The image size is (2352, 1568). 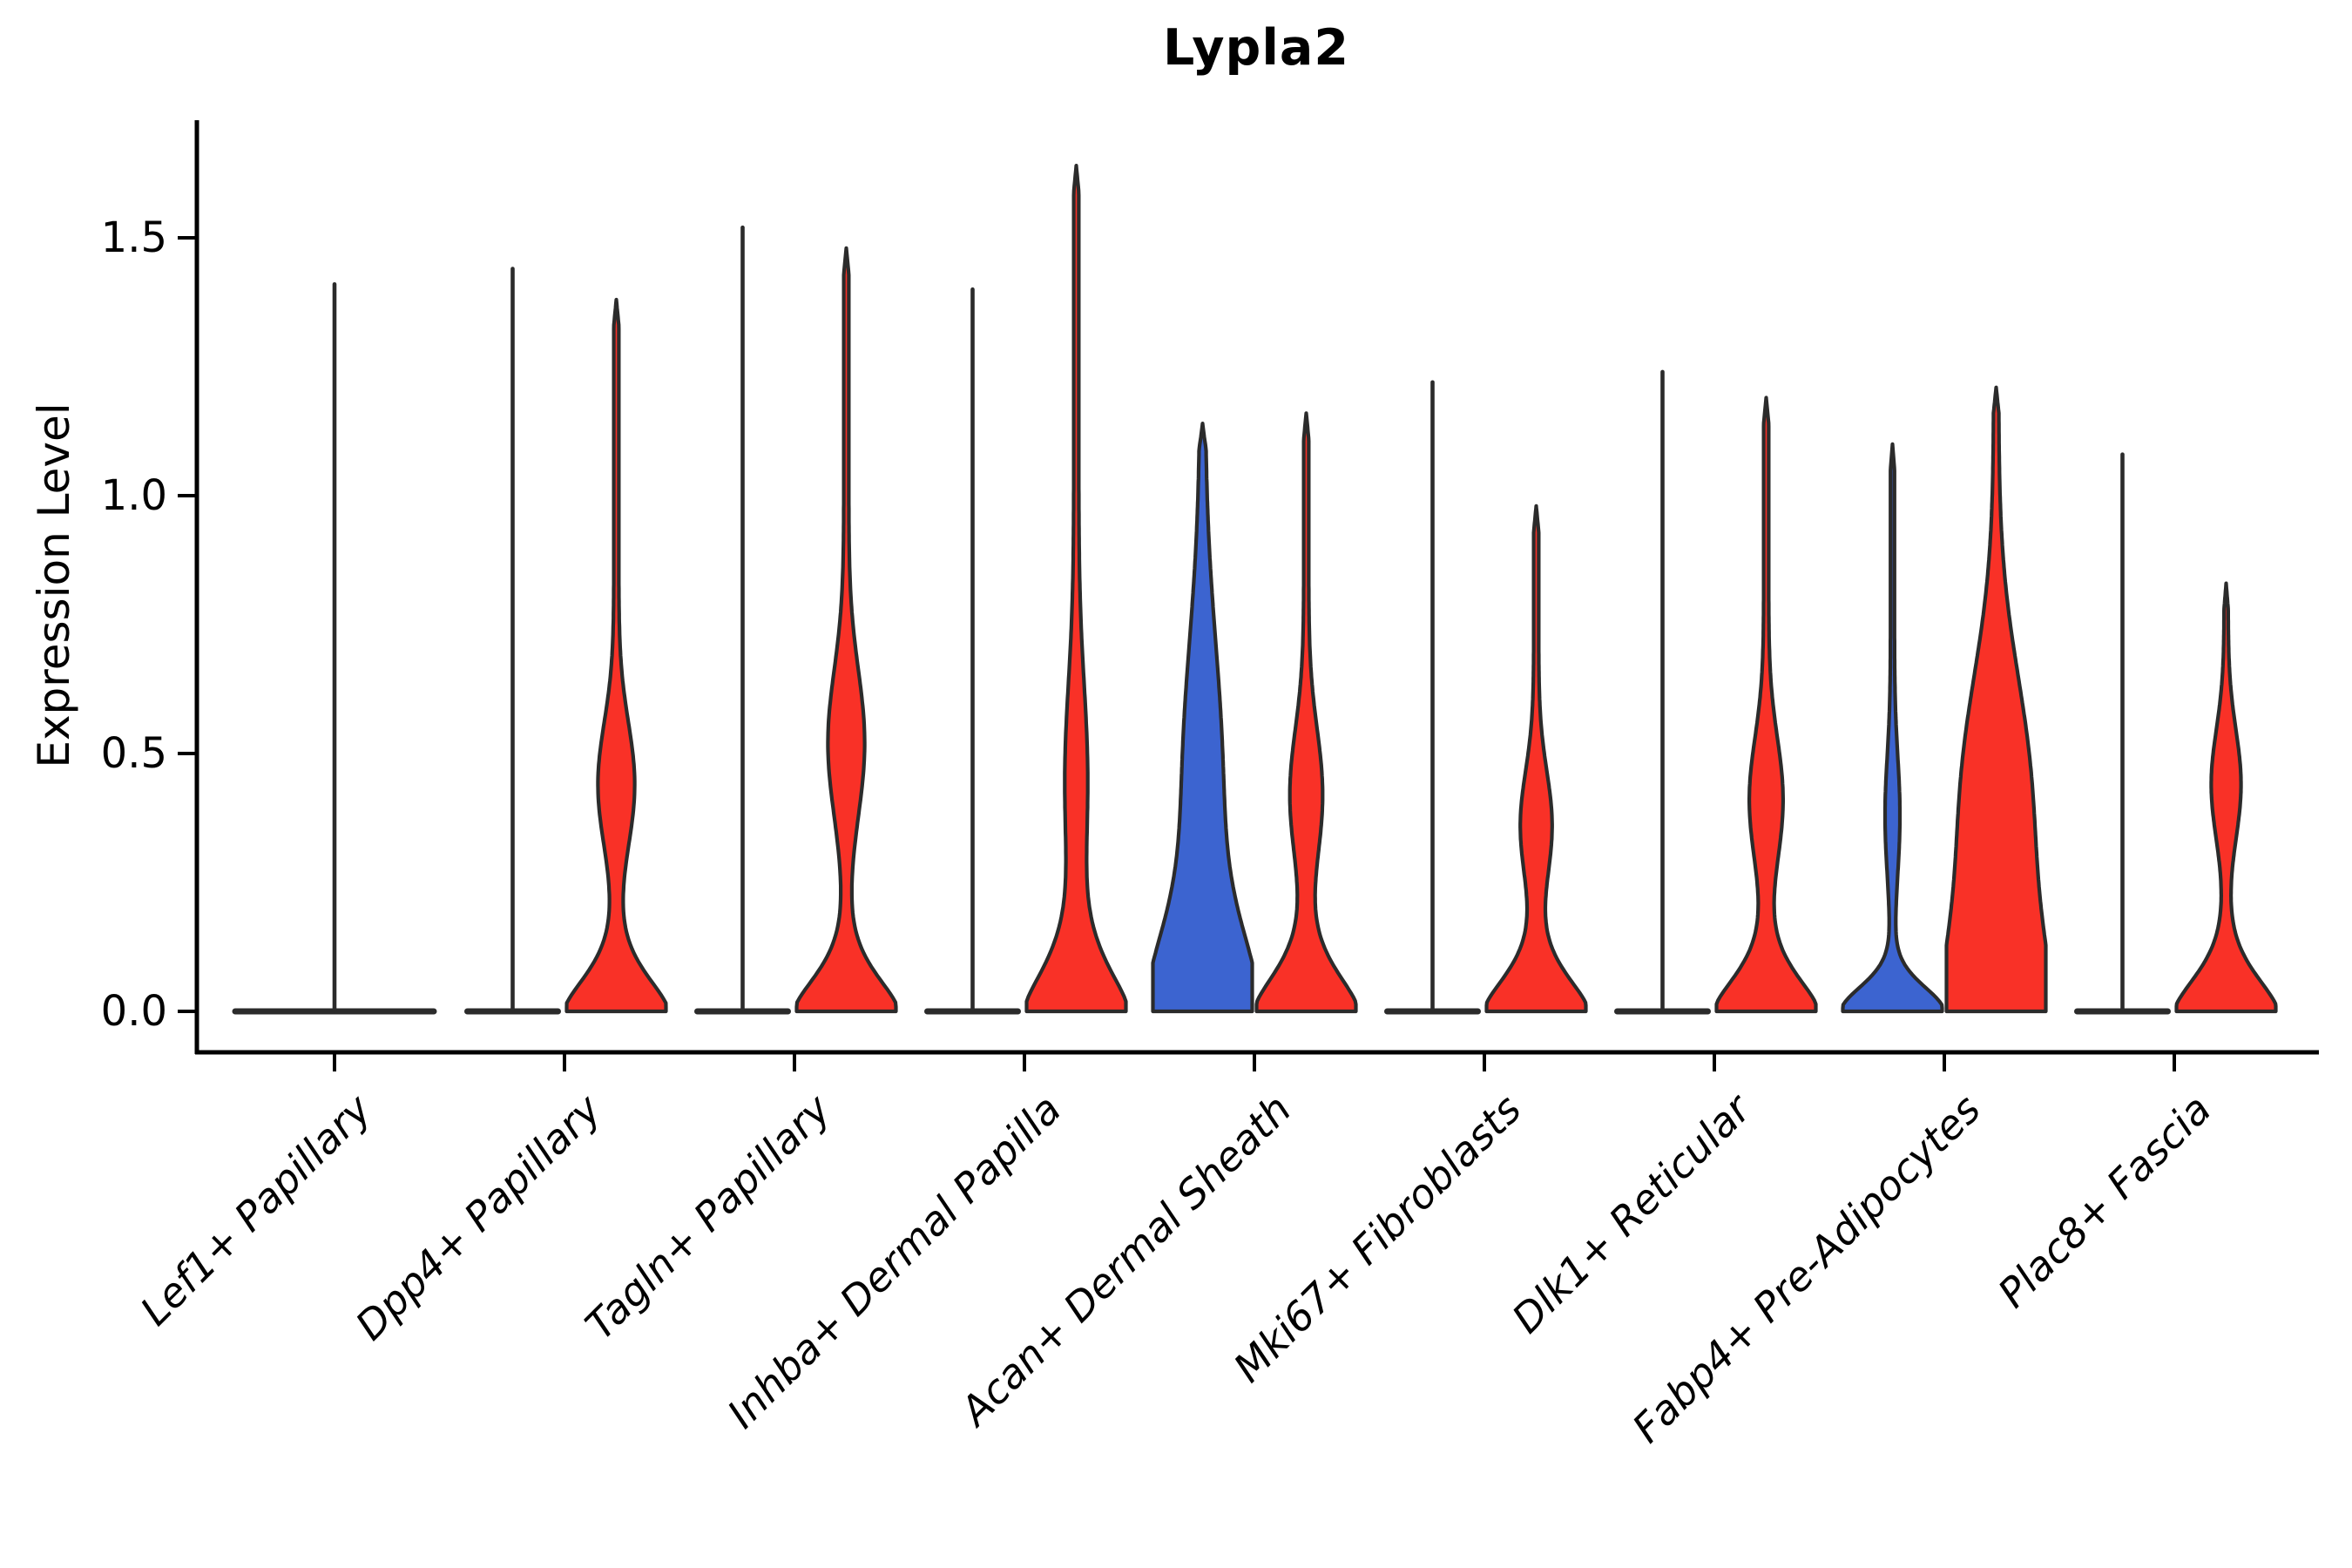 I want to click on y-tick-label: 1.5, so click(x=134, y=238).